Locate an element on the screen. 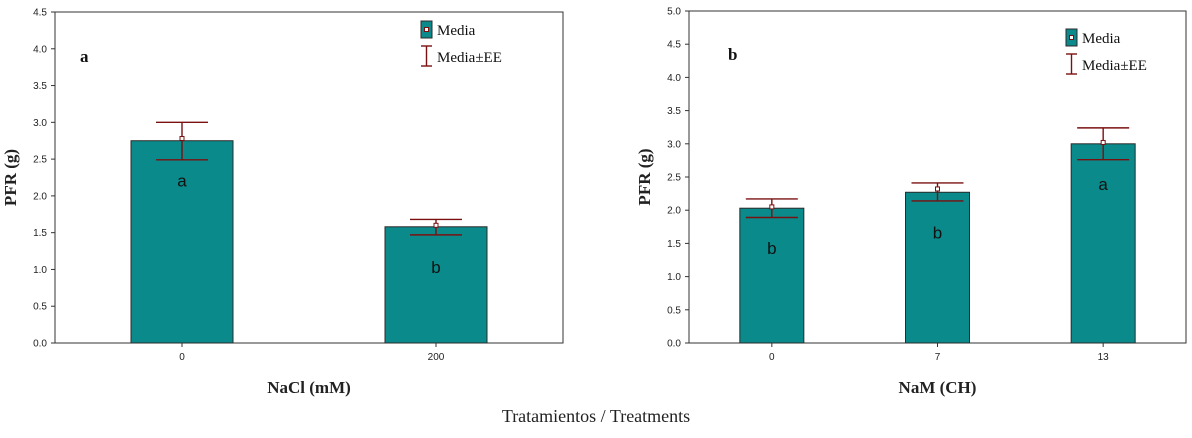 The width and height of the screenshot is (1192, 438). x-axis-title: NaCl (mM) is located at coordinates (309, 387).